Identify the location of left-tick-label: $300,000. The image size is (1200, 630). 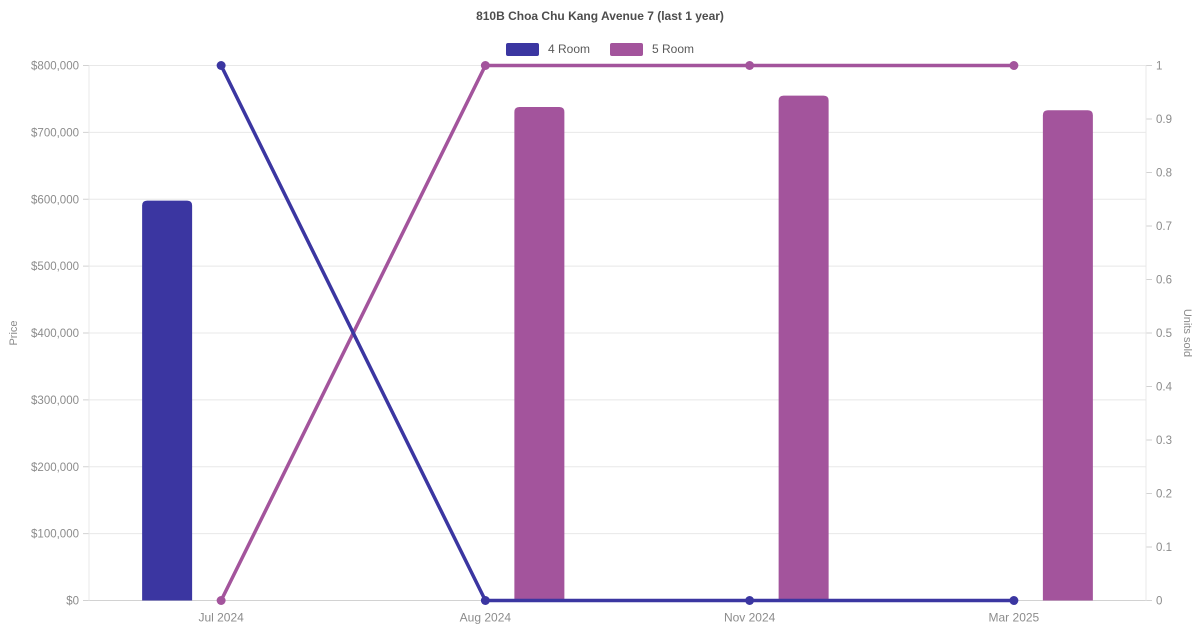
(55, 401).